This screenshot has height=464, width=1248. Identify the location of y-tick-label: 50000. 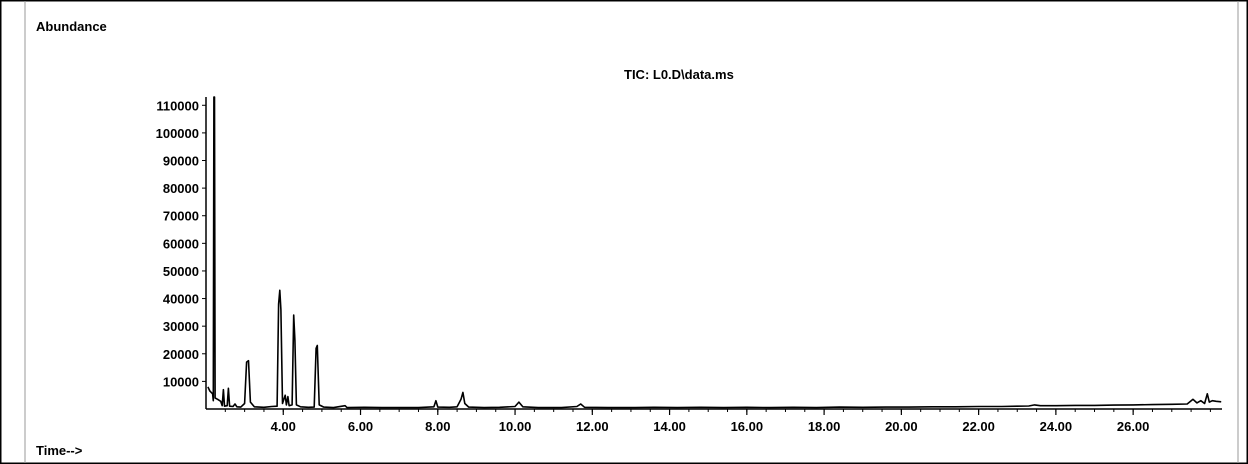
(181, 271).